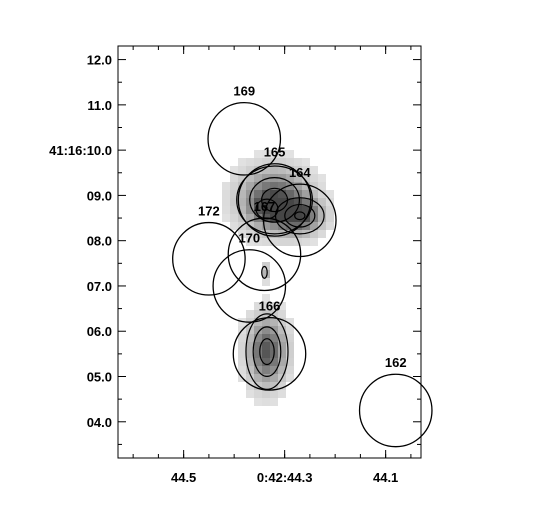  What do you see at coordinates (80, 150) in the screenshot?
I see `y-tick-label: 41:16:10.0` at bounding box center [80, 150].